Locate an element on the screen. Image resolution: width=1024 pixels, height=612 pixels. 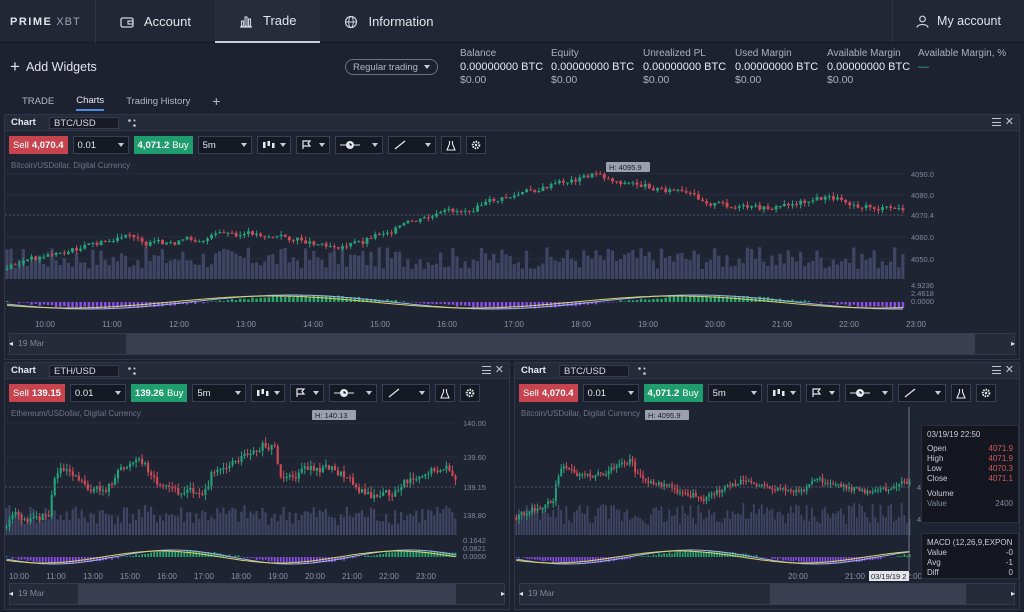
tab-trading-history: Trading History is located at coordinates (158, 101).